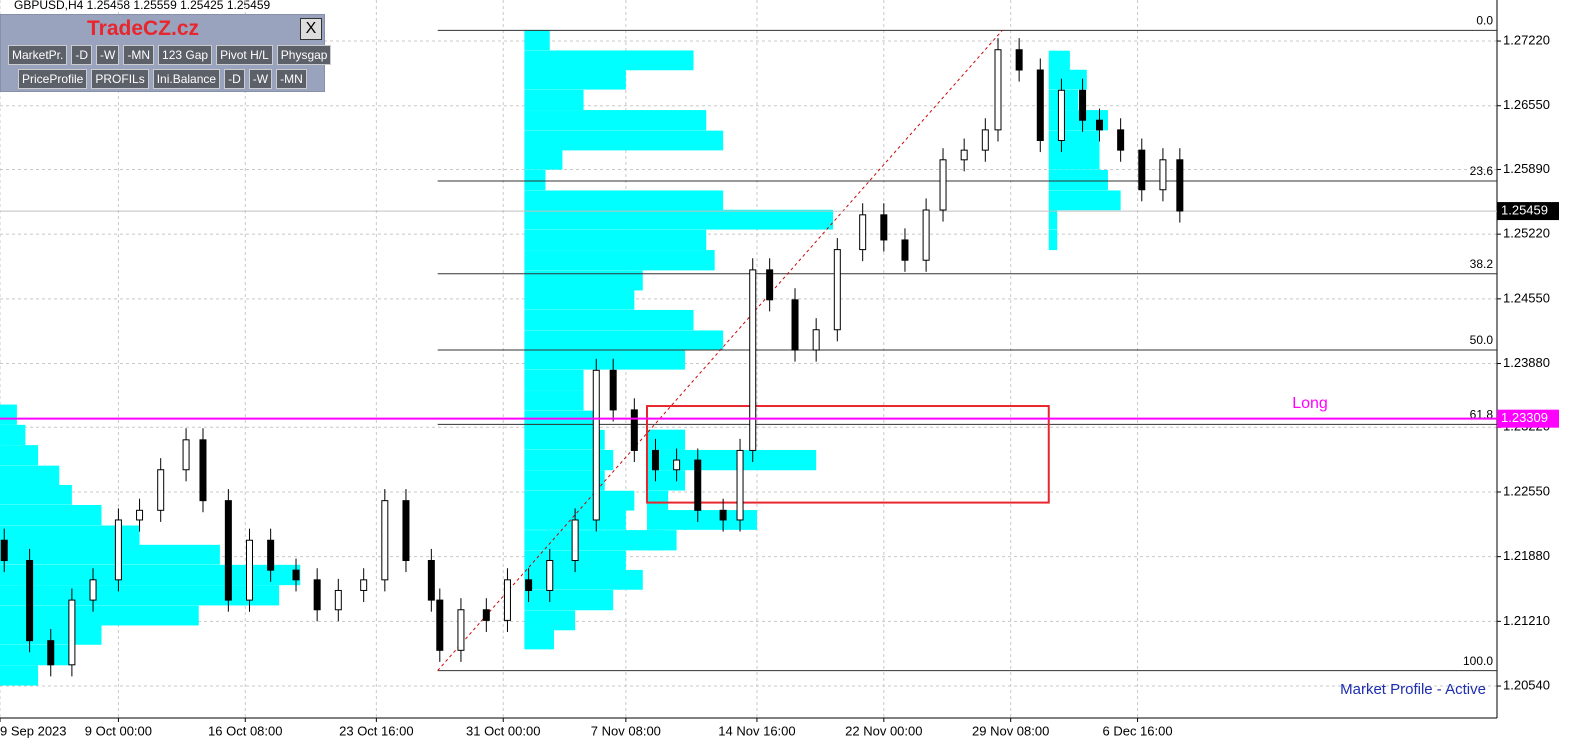 The height and width of the screenshot is (755, 1580). What do you see at coordinates (1482, 264) in the screenshot?
I see `fib-label: 38.2` at bounding box center [1482, 264].